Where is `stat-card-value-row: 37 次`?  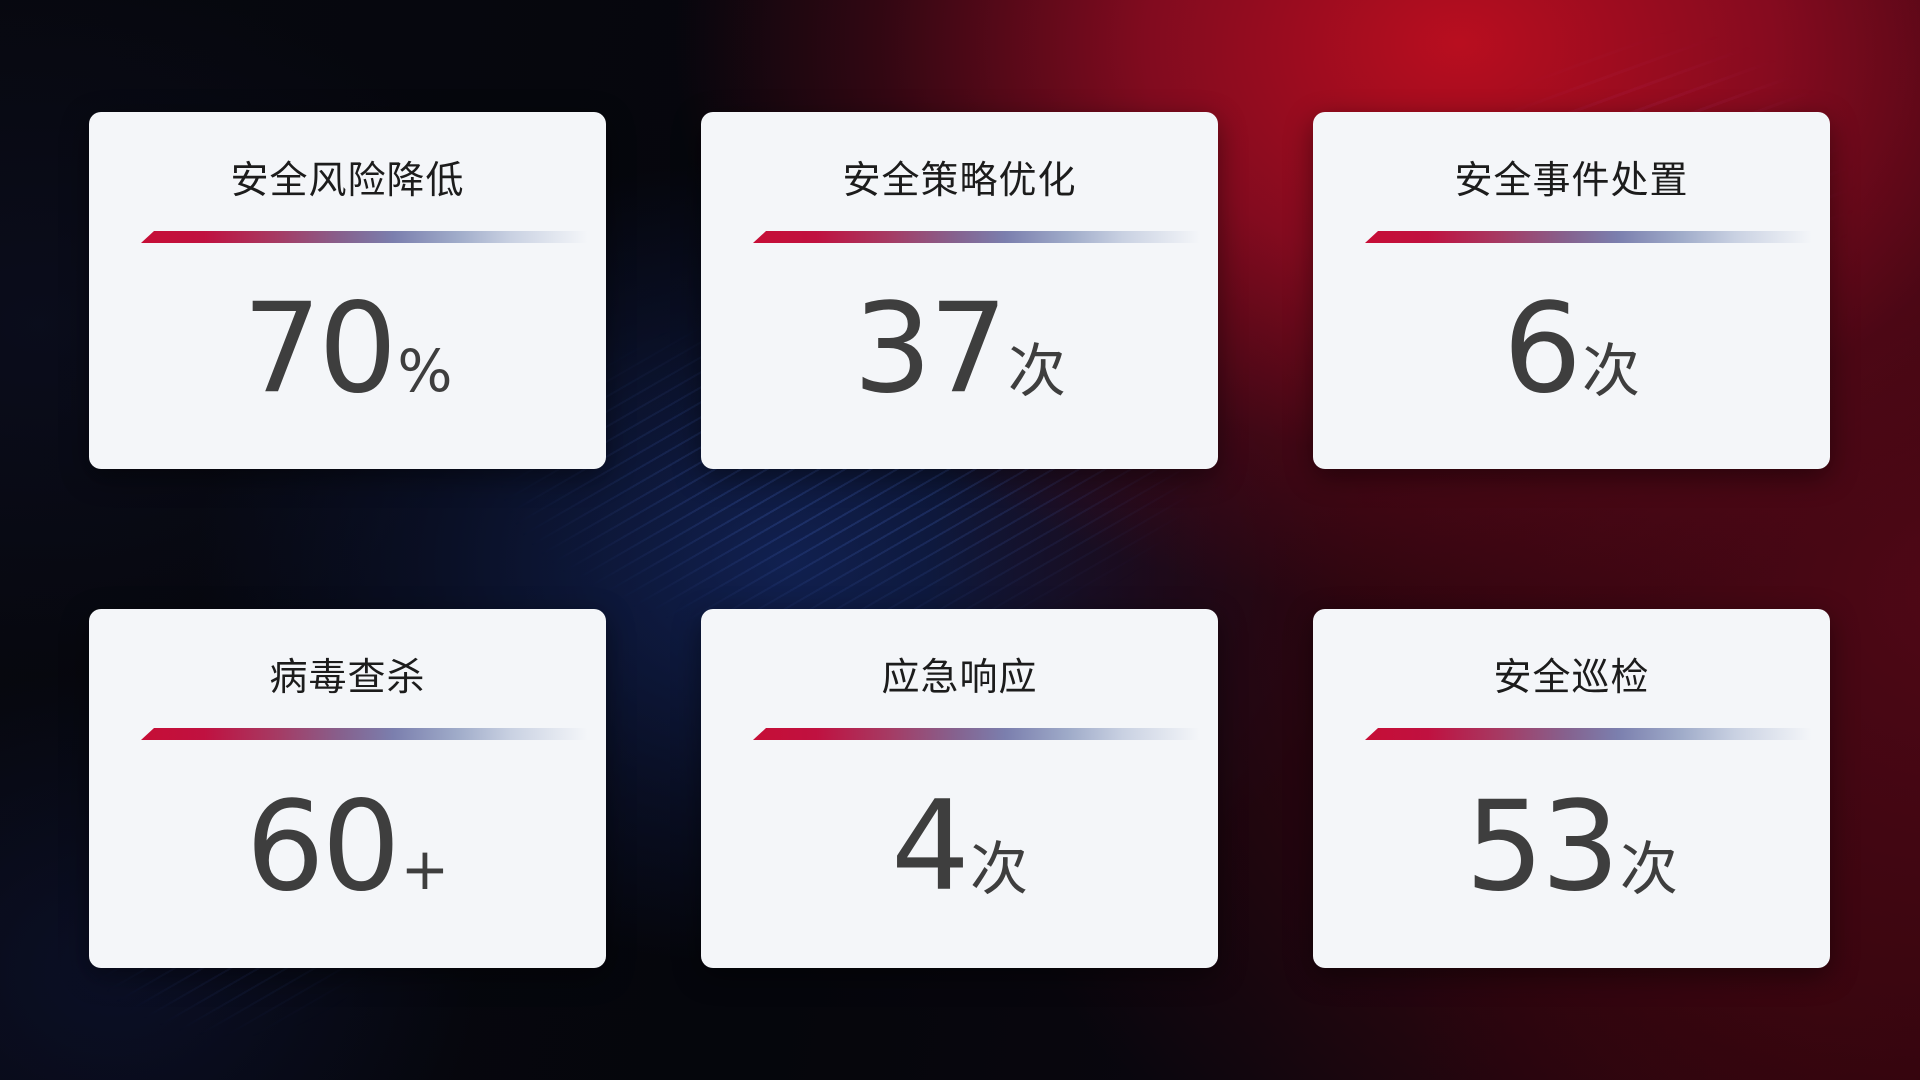 stat-card-value-row: 37 次 is located at coordinates (959, 356).